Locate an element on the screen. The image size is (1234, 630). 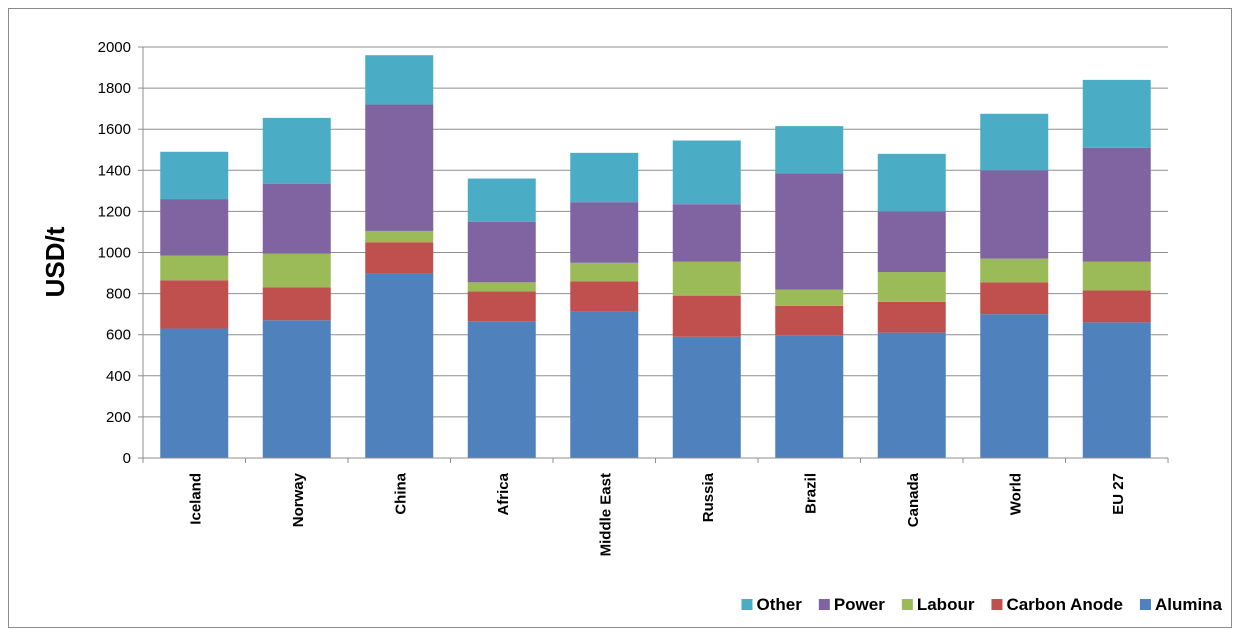
y-tick-label: 1400 is located at coordinates (114, 170).